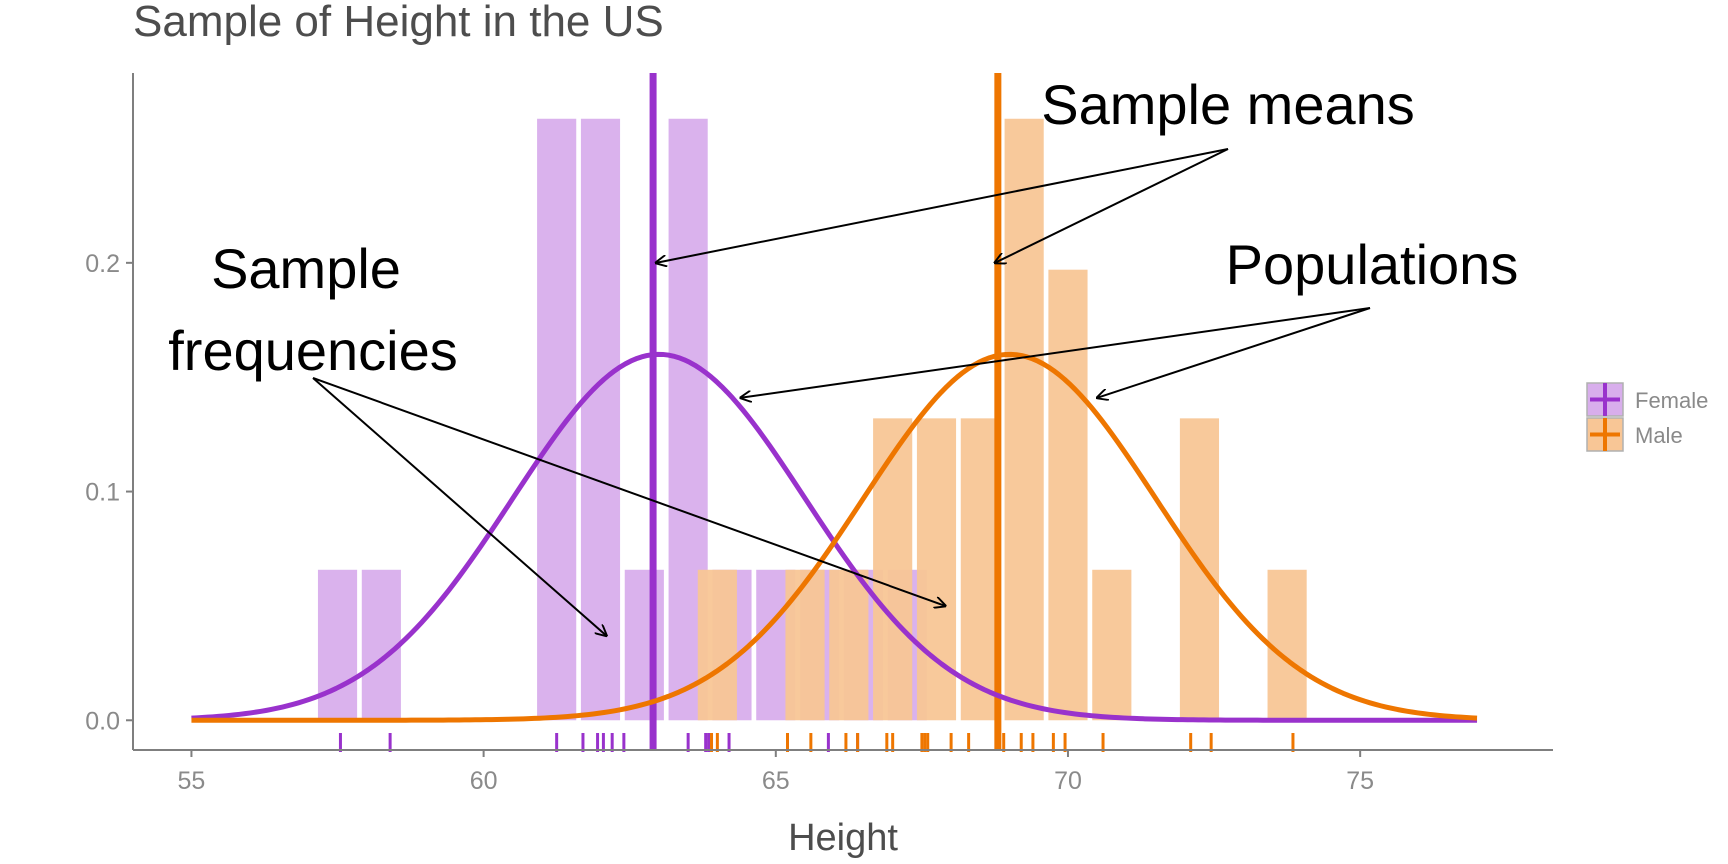  What do you see at coordinates (192, 781) in the screenshot?
I see `x-tick-label: 55` at bounding box center [192, 781].